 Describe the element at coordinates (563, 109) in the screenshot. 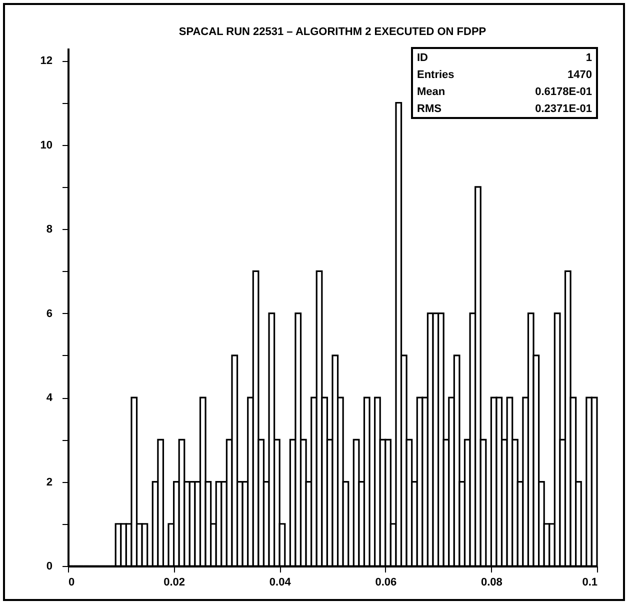

I see `annotation: 0.2371E-01` at that location.